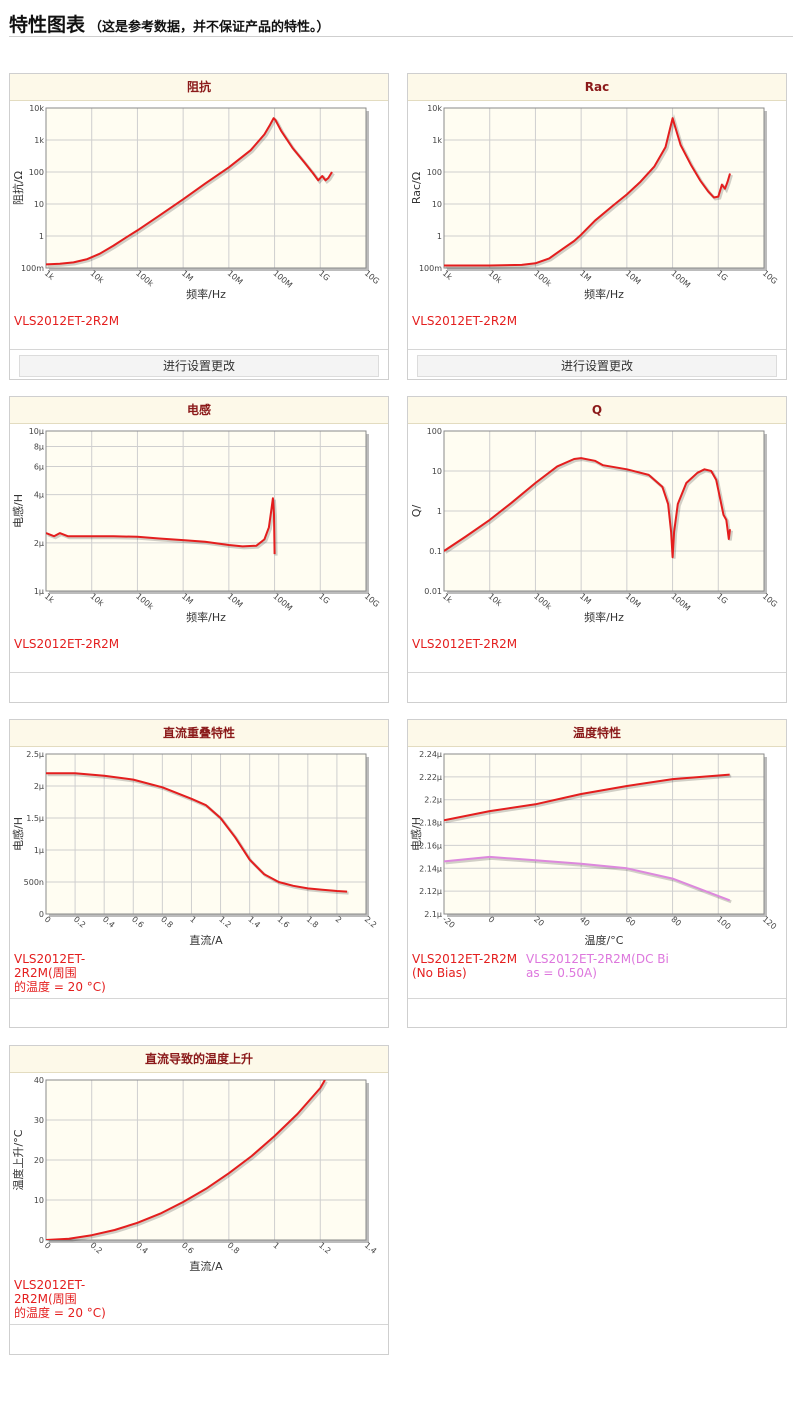 The height and width of the screenshot is (1403, 799). I want to click on x-tick-label: 120, so click(769, 923).